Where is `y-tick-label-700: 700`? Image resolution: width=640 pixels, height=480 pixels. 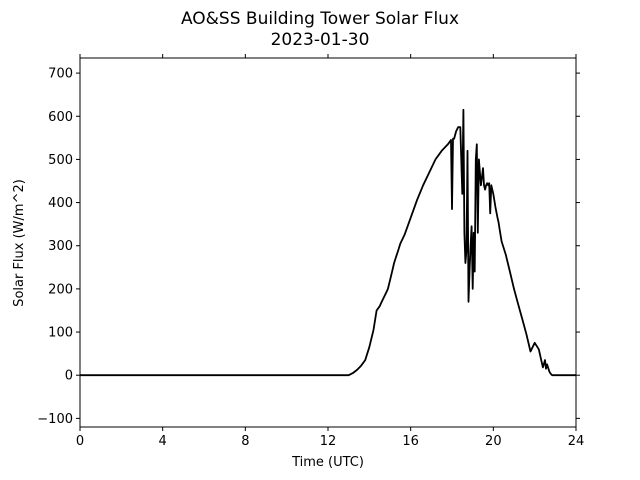 y-tick-label-700: 700 is located at coordinates (60, 74).